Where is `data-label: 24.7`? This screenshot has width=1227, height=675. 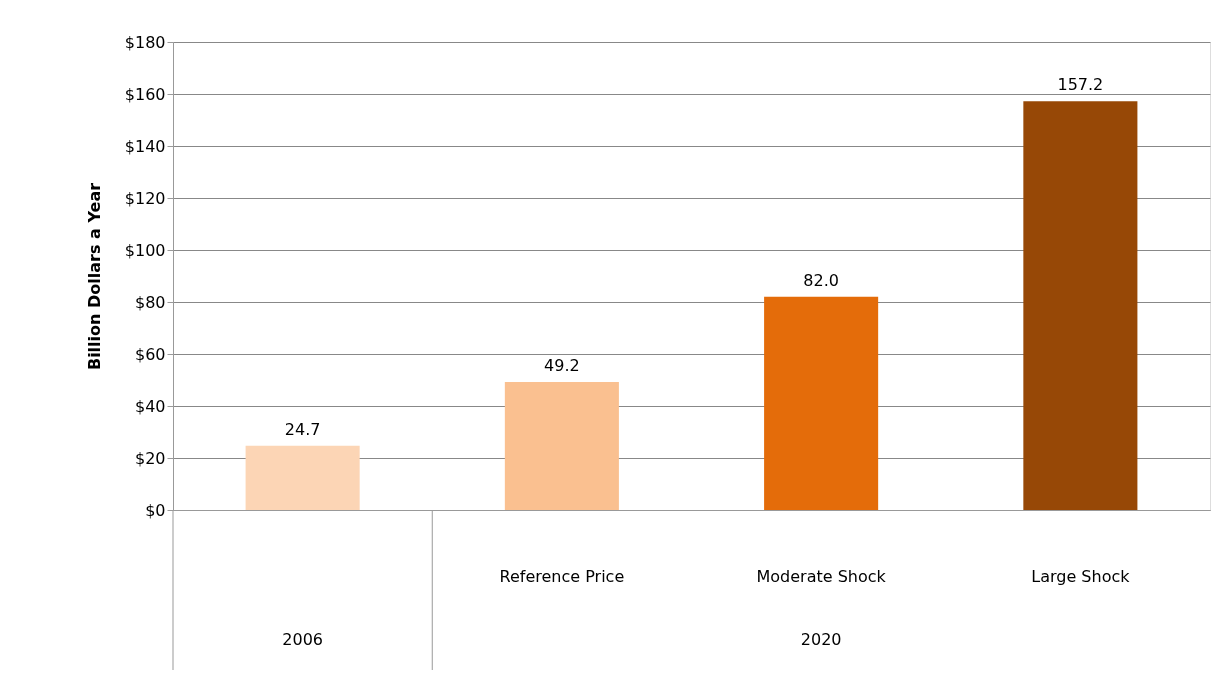
data-label: 24.7 is located at coordinates (302, 429).